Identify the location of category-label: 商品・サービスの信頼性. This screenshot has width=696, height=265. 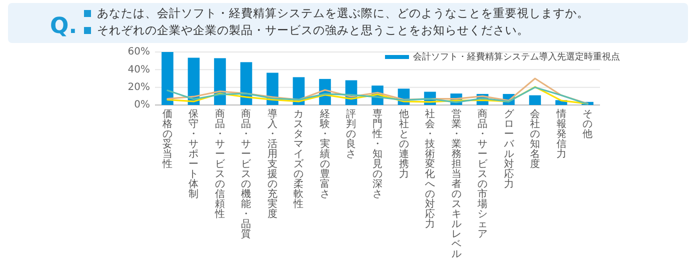
(219, 164).